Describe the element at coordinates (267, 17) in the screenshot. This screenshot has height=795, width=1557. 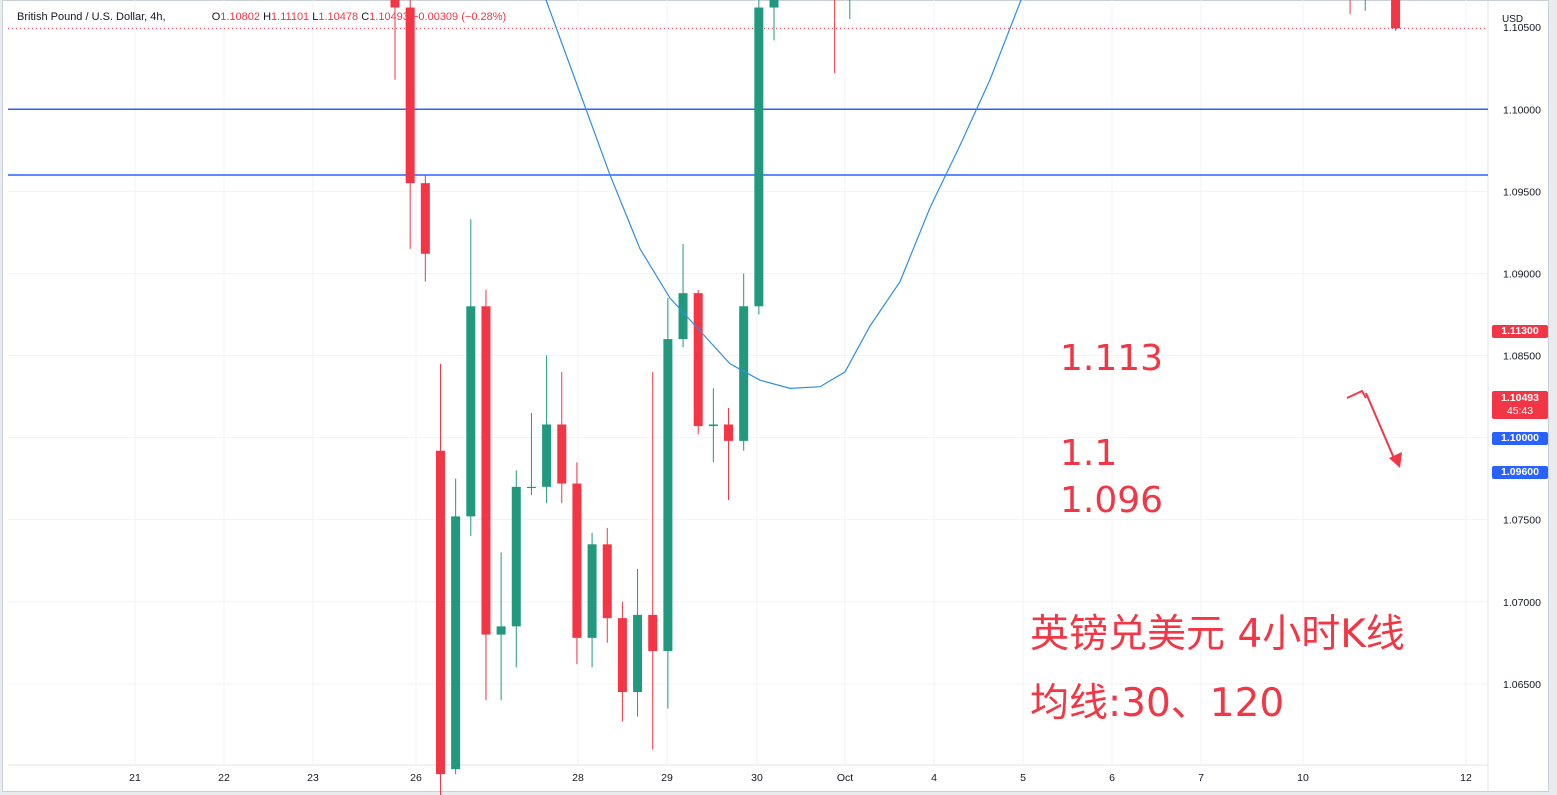
I see `high-label: H` at that location.